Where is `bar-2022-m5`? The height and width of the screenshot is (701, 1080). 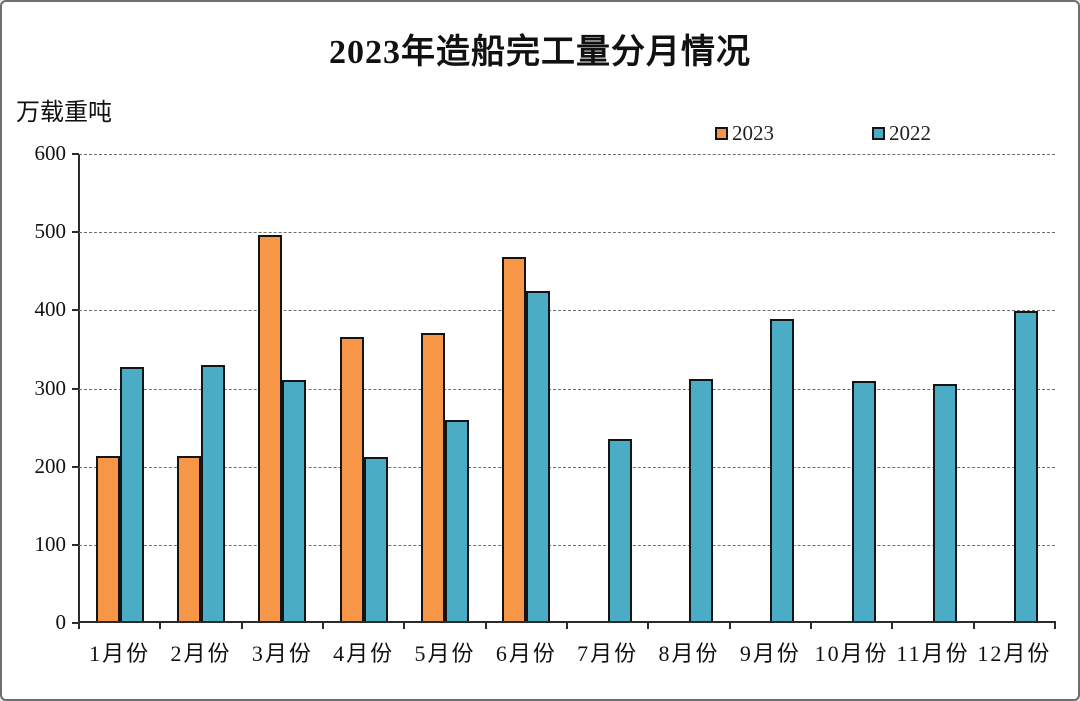 bar-2022-m5 is located at coordinates (457, 521).